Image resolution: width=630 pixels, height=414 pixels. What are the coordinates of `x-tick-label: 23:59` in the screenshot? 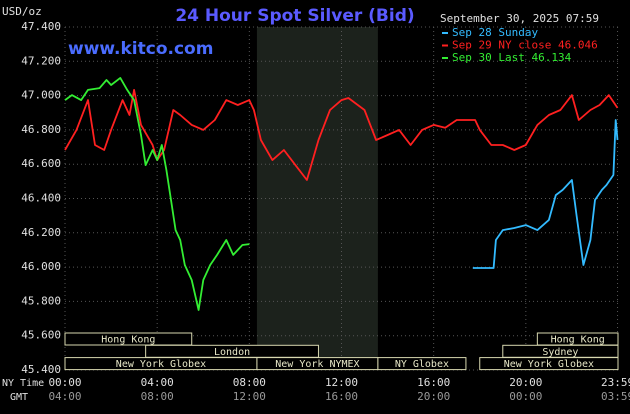 It's located at (615, 382).